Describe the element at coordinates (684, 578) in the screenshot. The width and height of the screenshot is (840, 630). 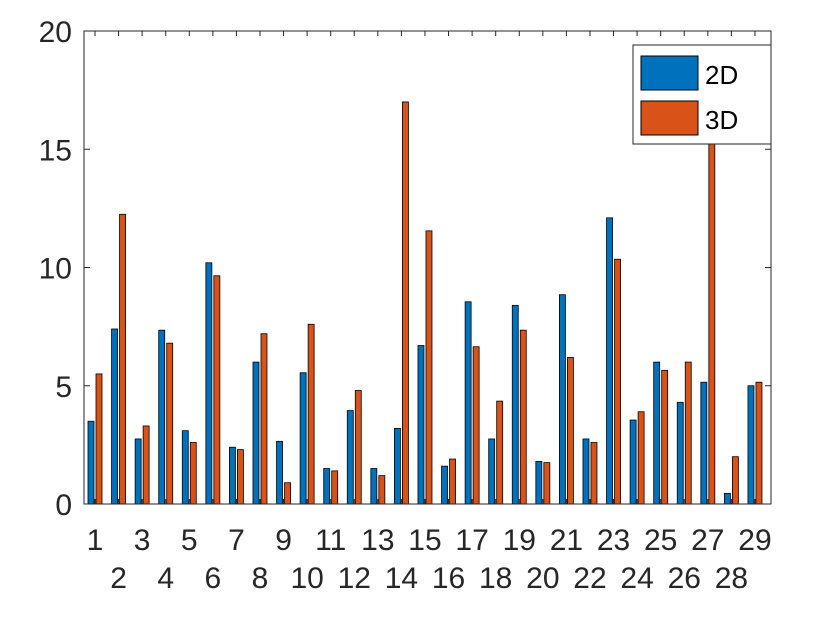
I see `x-tick-label: 26` at that location.